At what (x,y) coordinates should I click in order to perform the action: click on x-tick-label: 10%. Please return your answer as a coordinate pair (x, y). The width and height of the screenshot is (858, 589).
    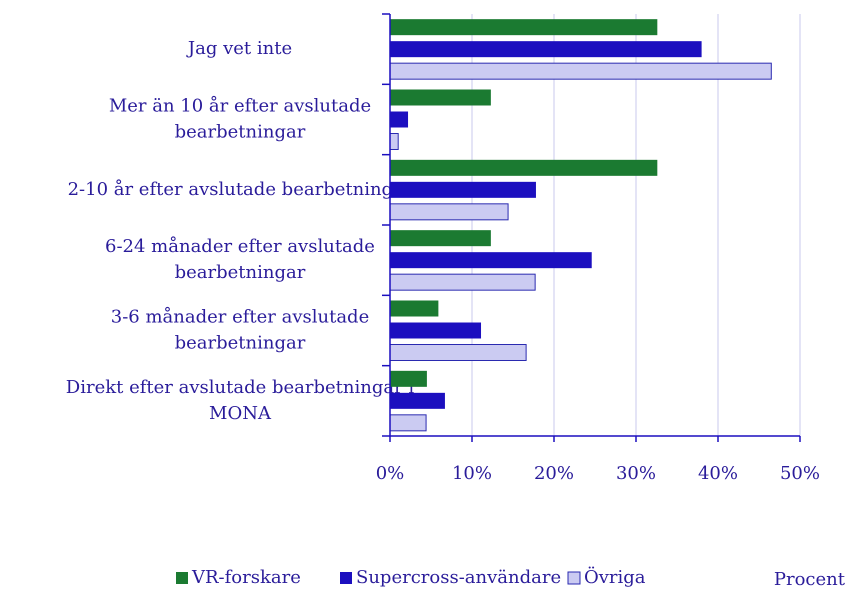
    Looking at the image, I should click on (472, 473).